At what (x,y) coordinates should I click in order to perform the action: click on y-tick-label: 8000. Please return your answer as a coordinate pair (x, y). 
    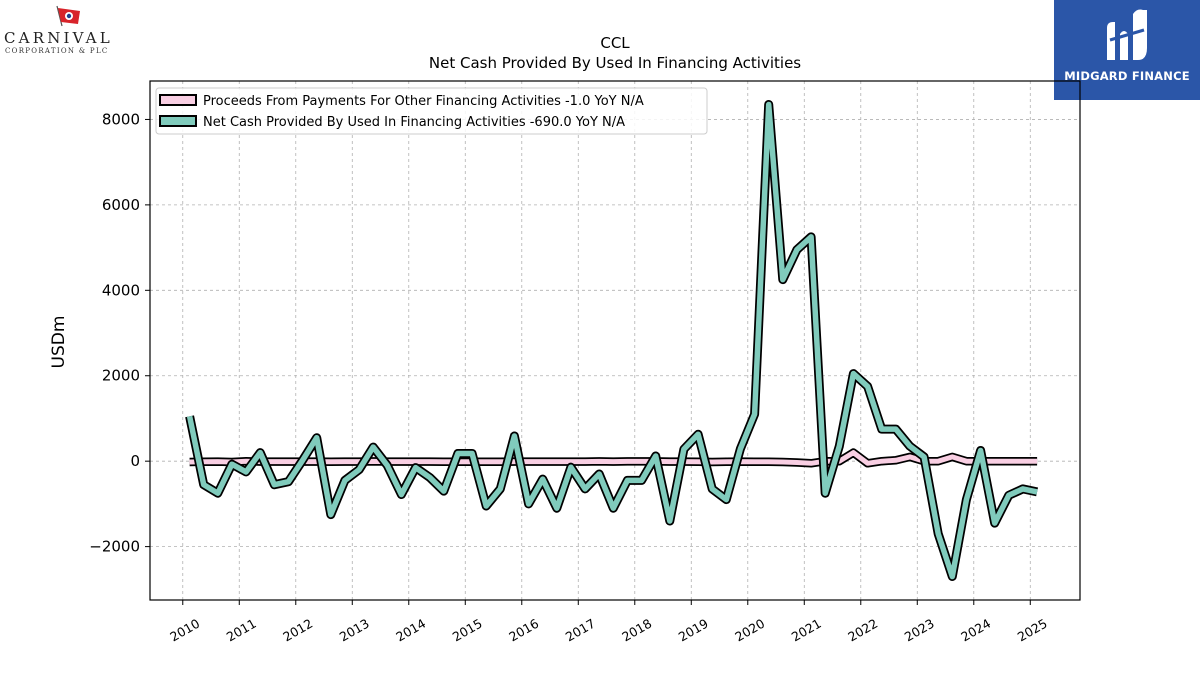
    Looking at the image, I should click on (121, 119).